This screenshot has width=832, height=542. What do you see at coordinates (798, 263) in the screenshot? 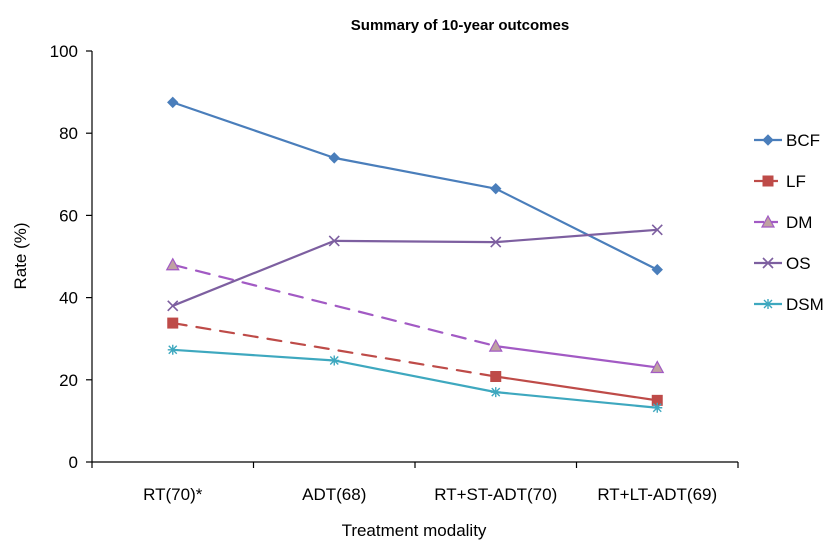
I see `legend-label-os: OS` at bounding box center [798, 263].